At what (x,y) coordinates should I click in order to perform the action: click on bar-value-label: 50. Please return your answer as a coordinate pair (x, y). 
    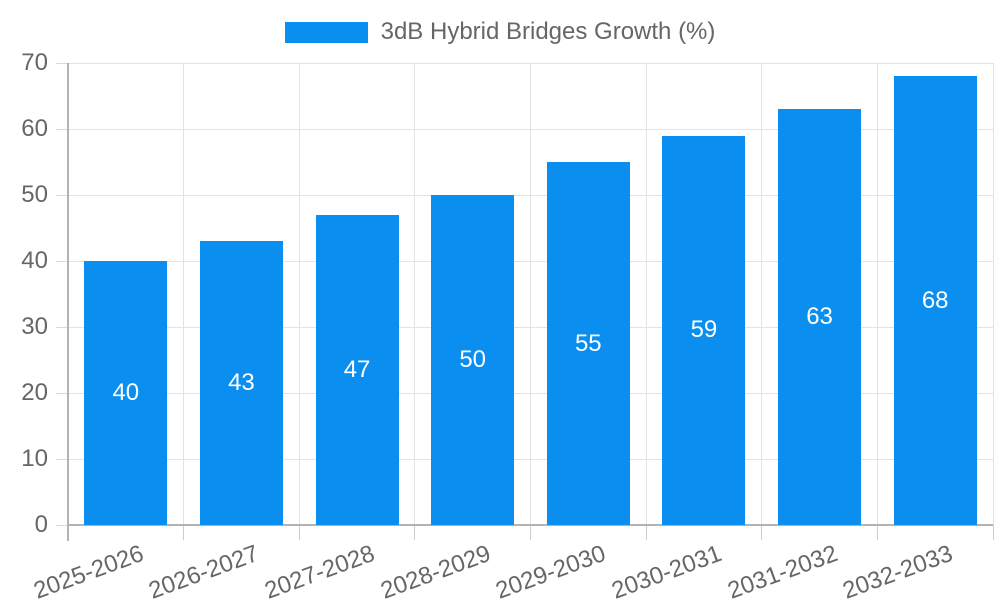
    Looking at the image, I should click on (473, 359).